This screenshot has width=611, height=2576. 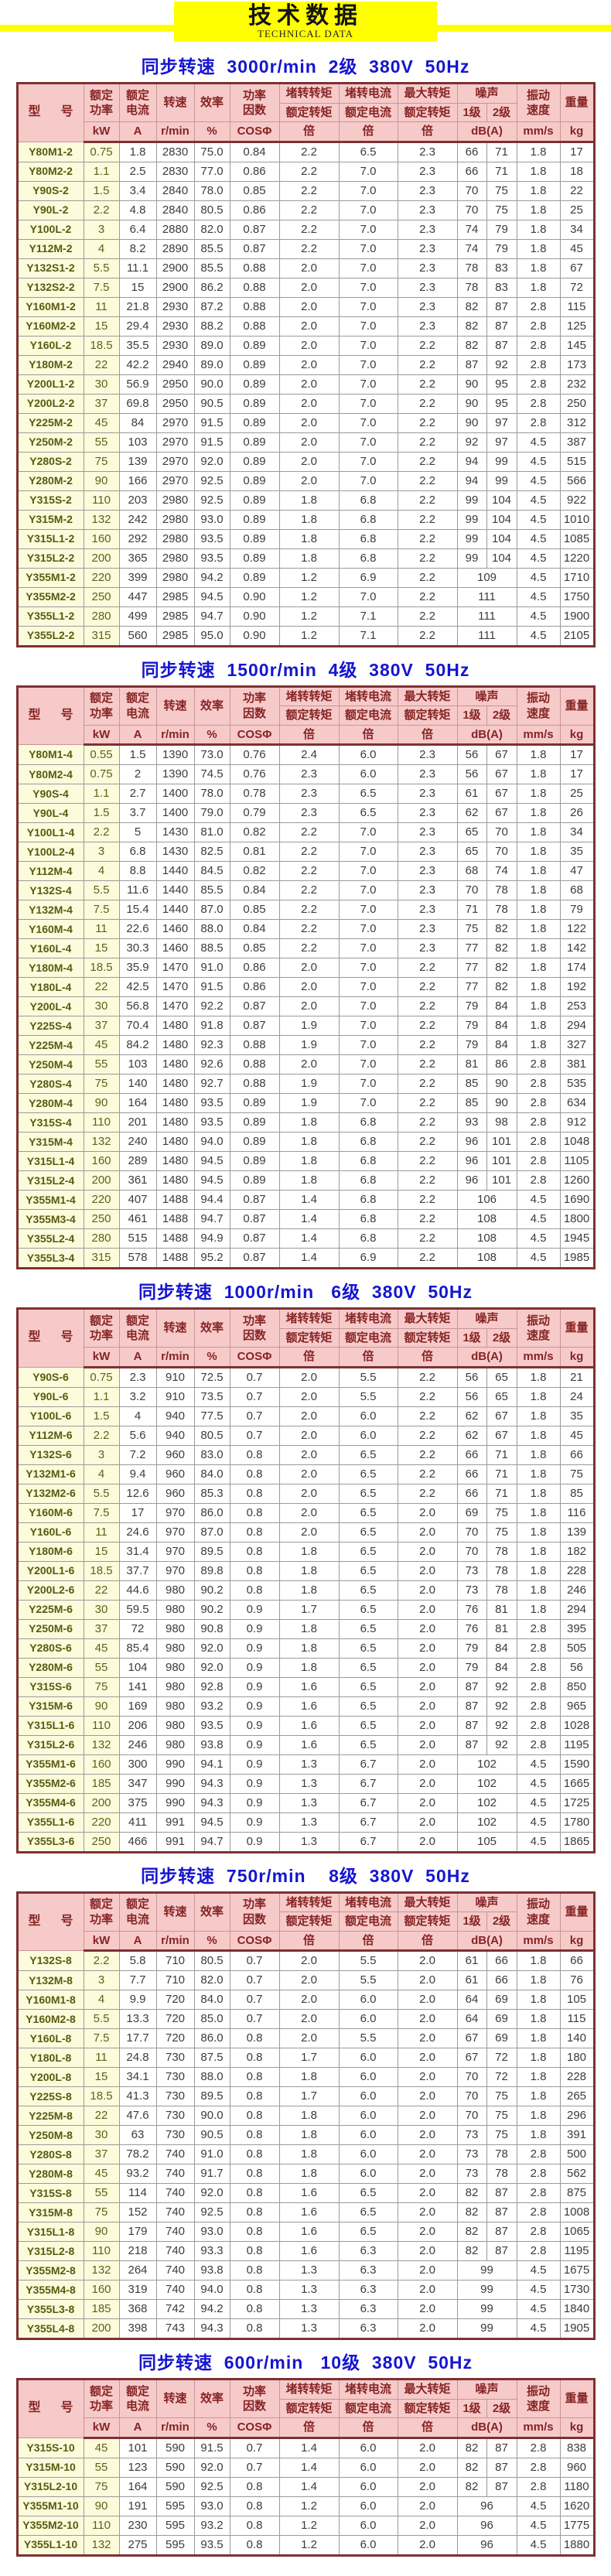 What do you see at coordinates (50, 151) in the screenshot?
I see `model-cell: Y80M1-2` at bounding box center [50, 151].